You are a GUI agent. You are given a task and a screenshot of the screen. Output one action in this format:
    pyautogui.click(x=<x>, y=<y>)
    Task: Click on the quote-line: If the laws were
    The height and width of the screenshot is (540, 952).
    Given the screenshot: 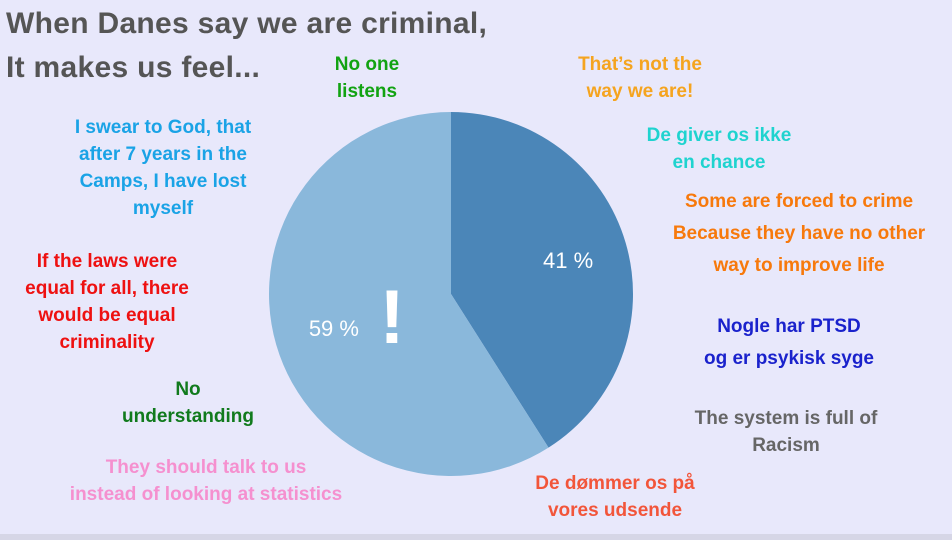 What is the action you would take?
    pyautogui.click(x=107, y=261)
    